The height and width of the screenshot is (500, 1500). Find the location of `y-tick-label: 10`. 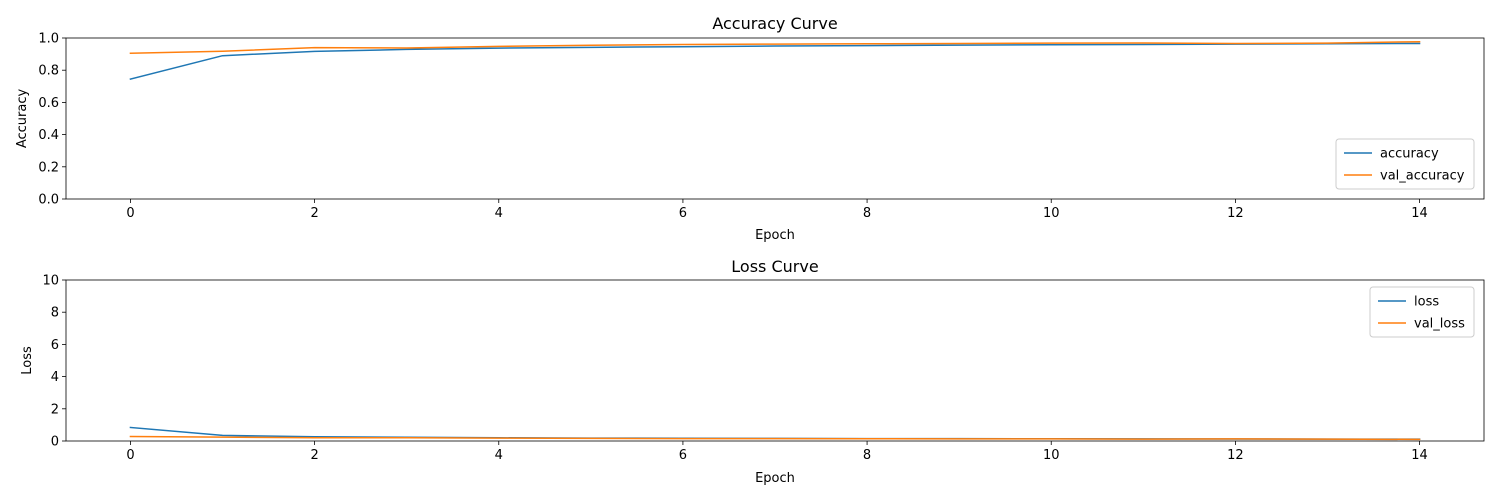

y-tick-label: 10 is located at coordinates (50, 281).